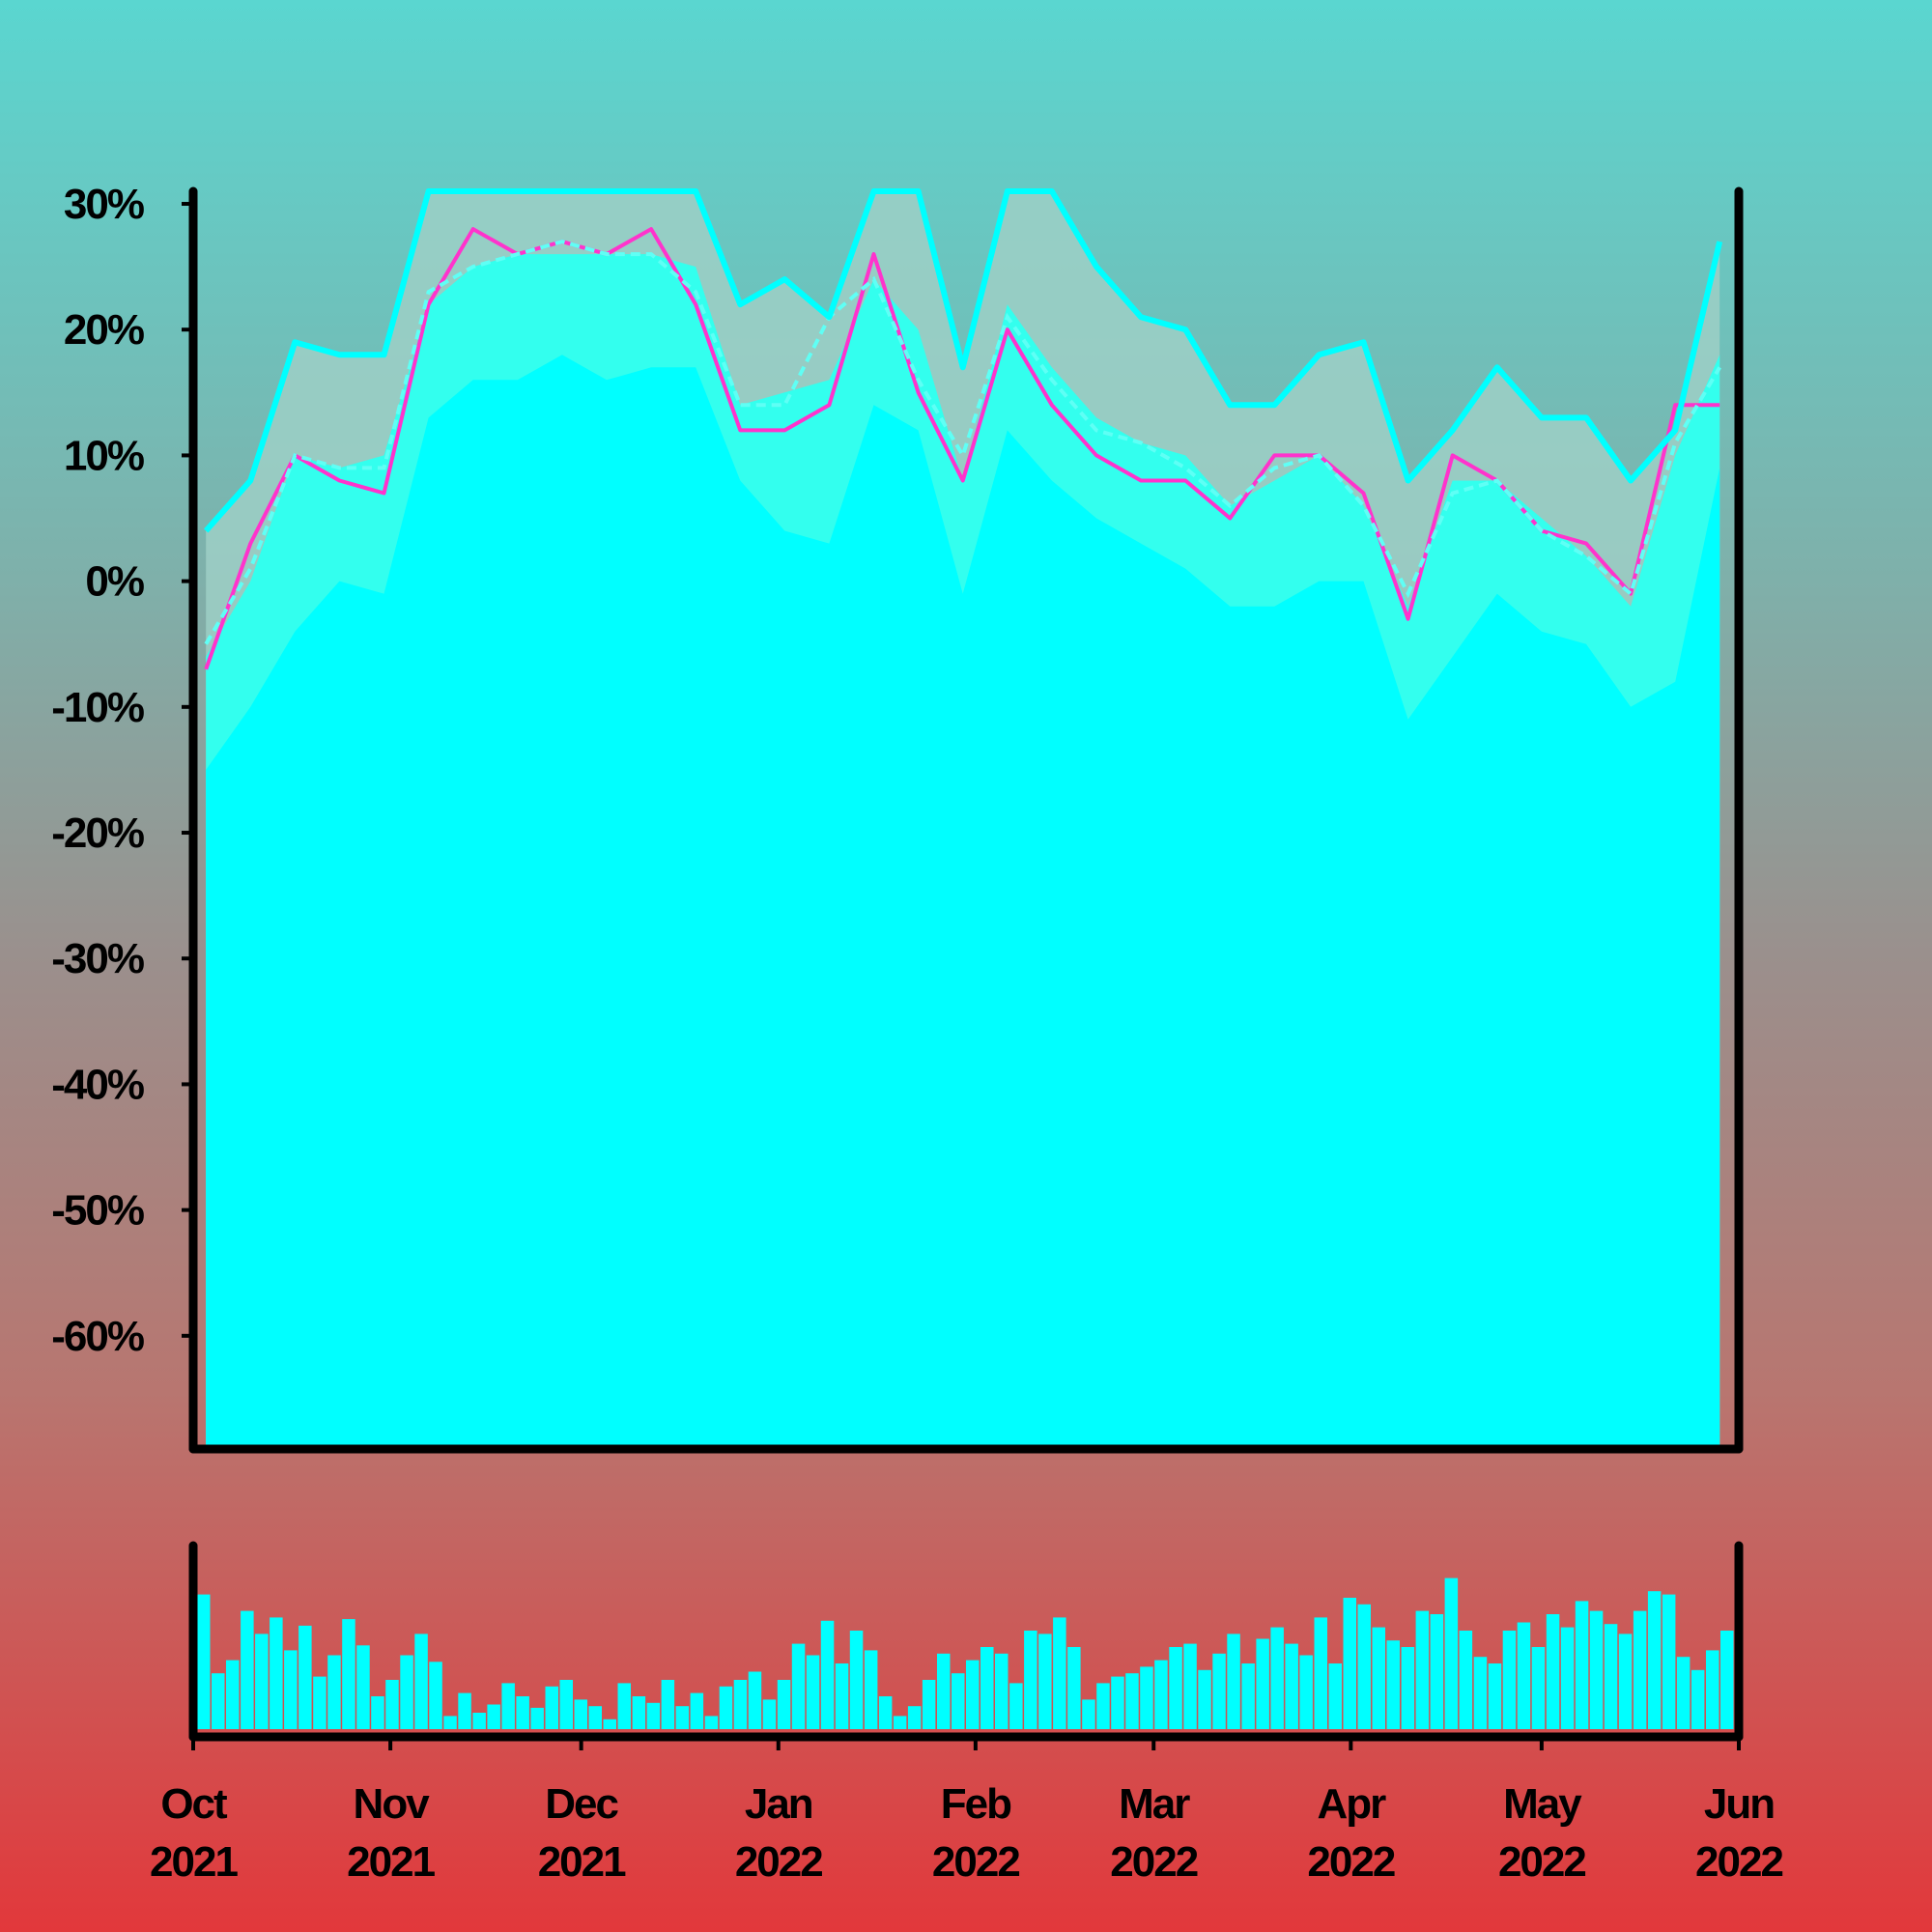 This screenshot has height=1932, width=1932. Describe the element at coordinates (97, 1211) in the screenshot. I see `y-tick-label: -50%` at that location.